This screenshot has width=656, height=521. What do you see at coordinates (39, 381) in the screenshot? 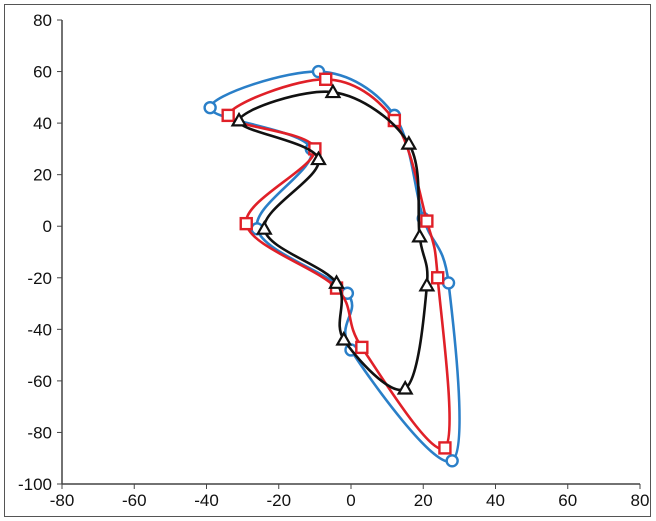
I see `y-tick-label: -60` at bounding box center [39, 381].